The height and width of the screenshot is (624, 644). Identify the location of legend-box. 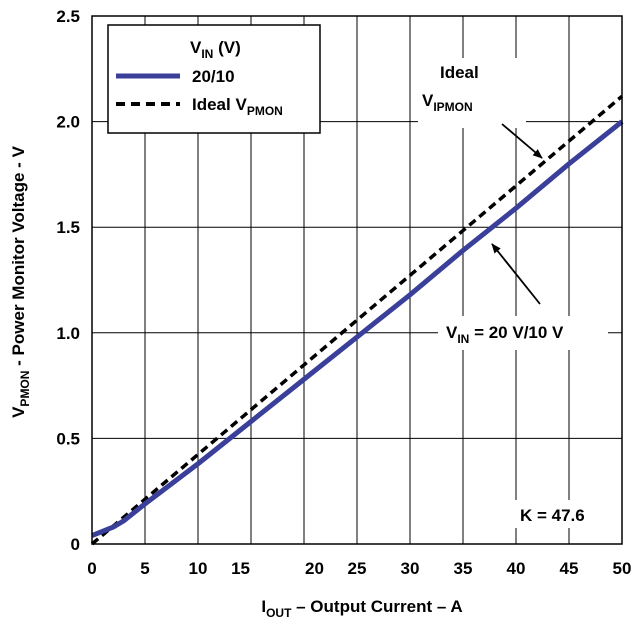
(214, 79).